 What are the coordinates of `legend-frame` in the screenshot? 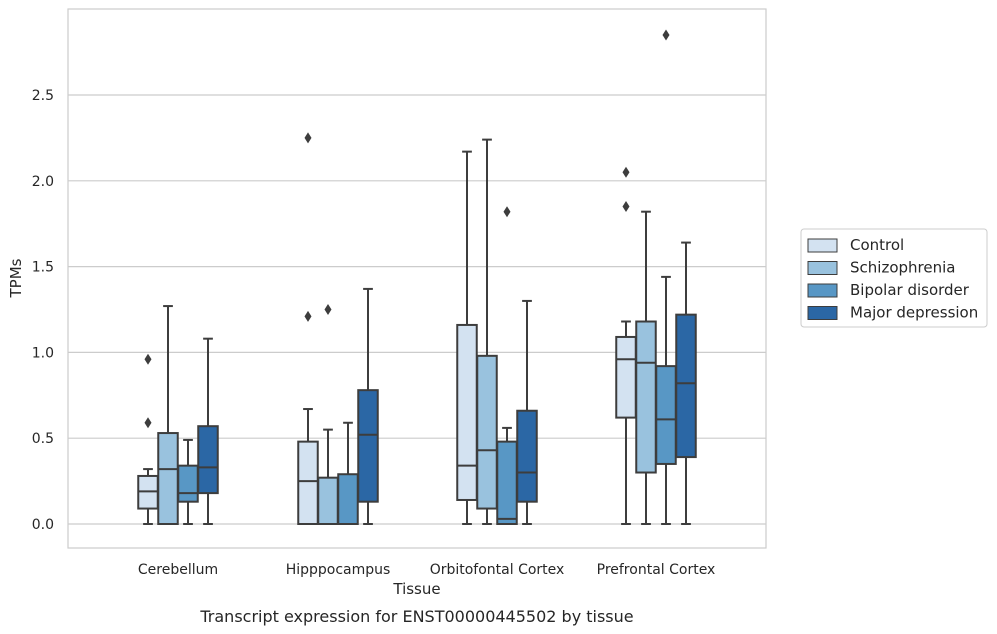 It's located at (894, 278).